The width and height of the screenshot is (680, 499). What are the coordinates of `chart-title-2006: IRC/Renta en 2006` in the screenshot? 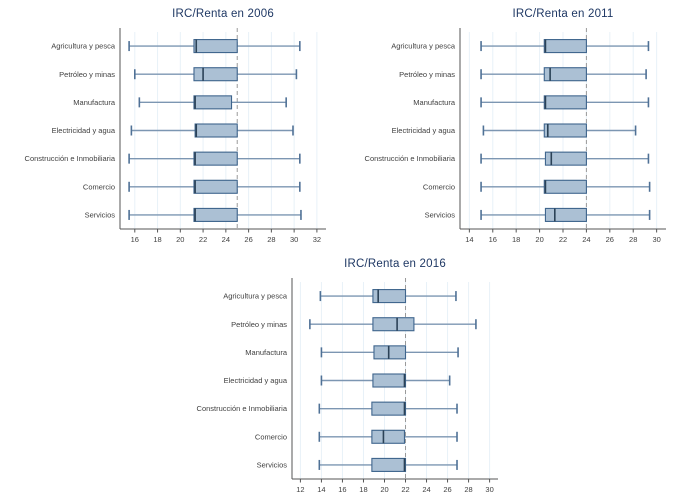 It's located at (223, 14).